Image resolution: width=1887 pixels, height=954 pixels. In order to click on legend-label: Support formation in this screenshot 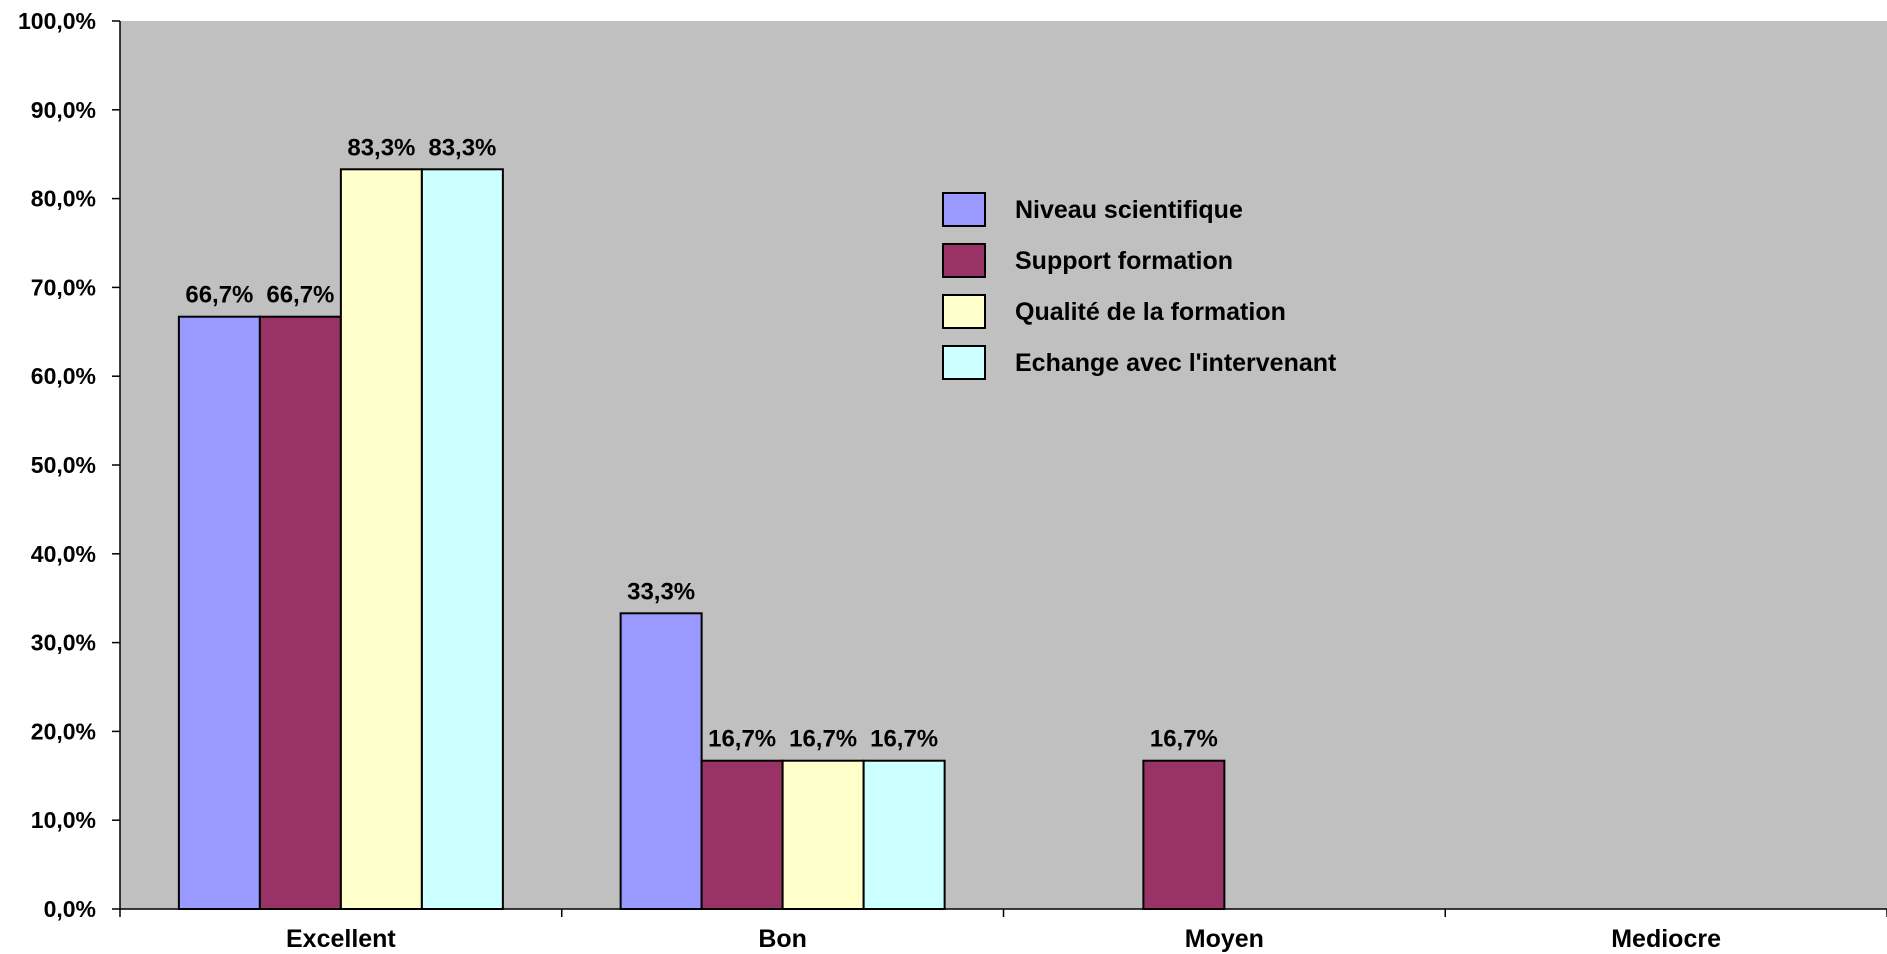, I will do `click(1124, 261)`.